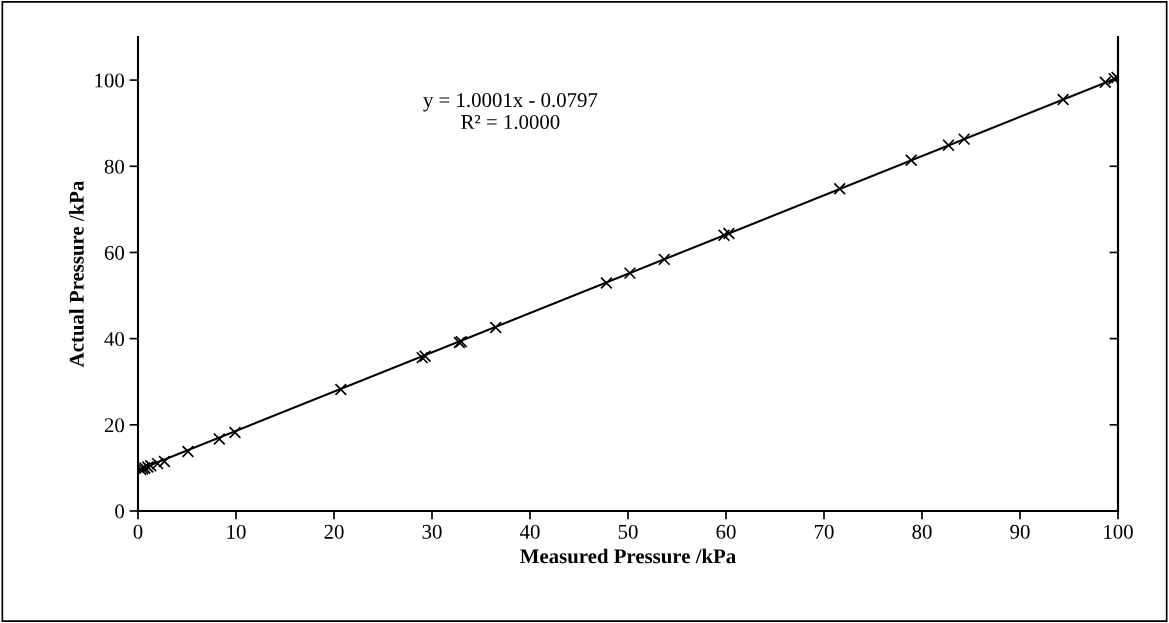  I want to click on x-tick-label: 90, so click(1020, 531).